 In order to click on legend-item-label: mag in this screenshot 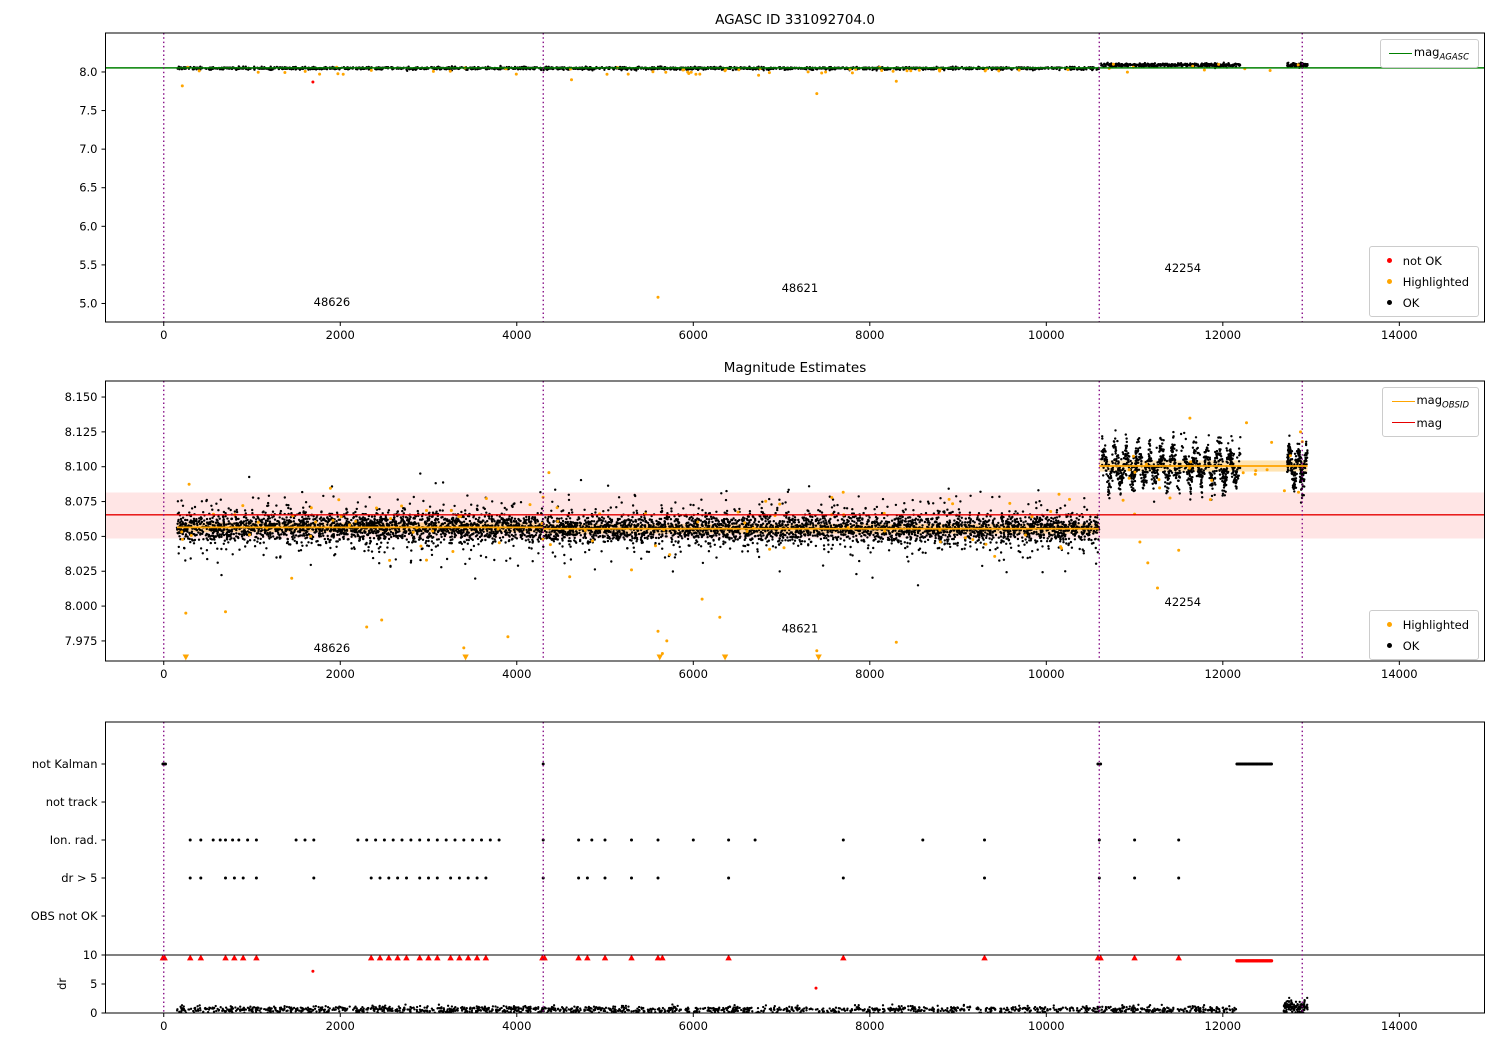, I will do `click(1429, 422)`.